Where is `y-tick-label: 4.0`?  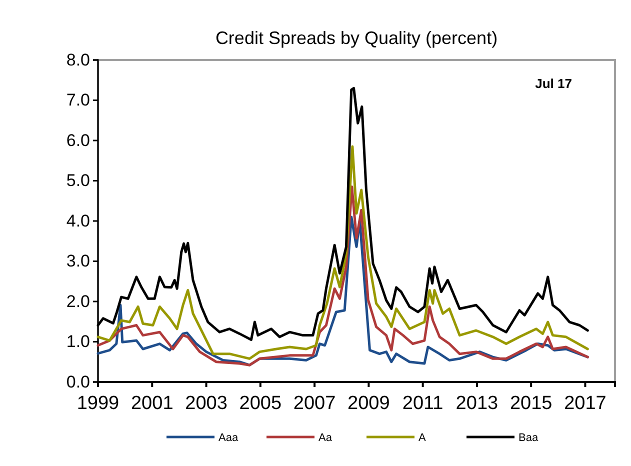
y-tick-label: 4.0 is located at coordinates (78, 220).